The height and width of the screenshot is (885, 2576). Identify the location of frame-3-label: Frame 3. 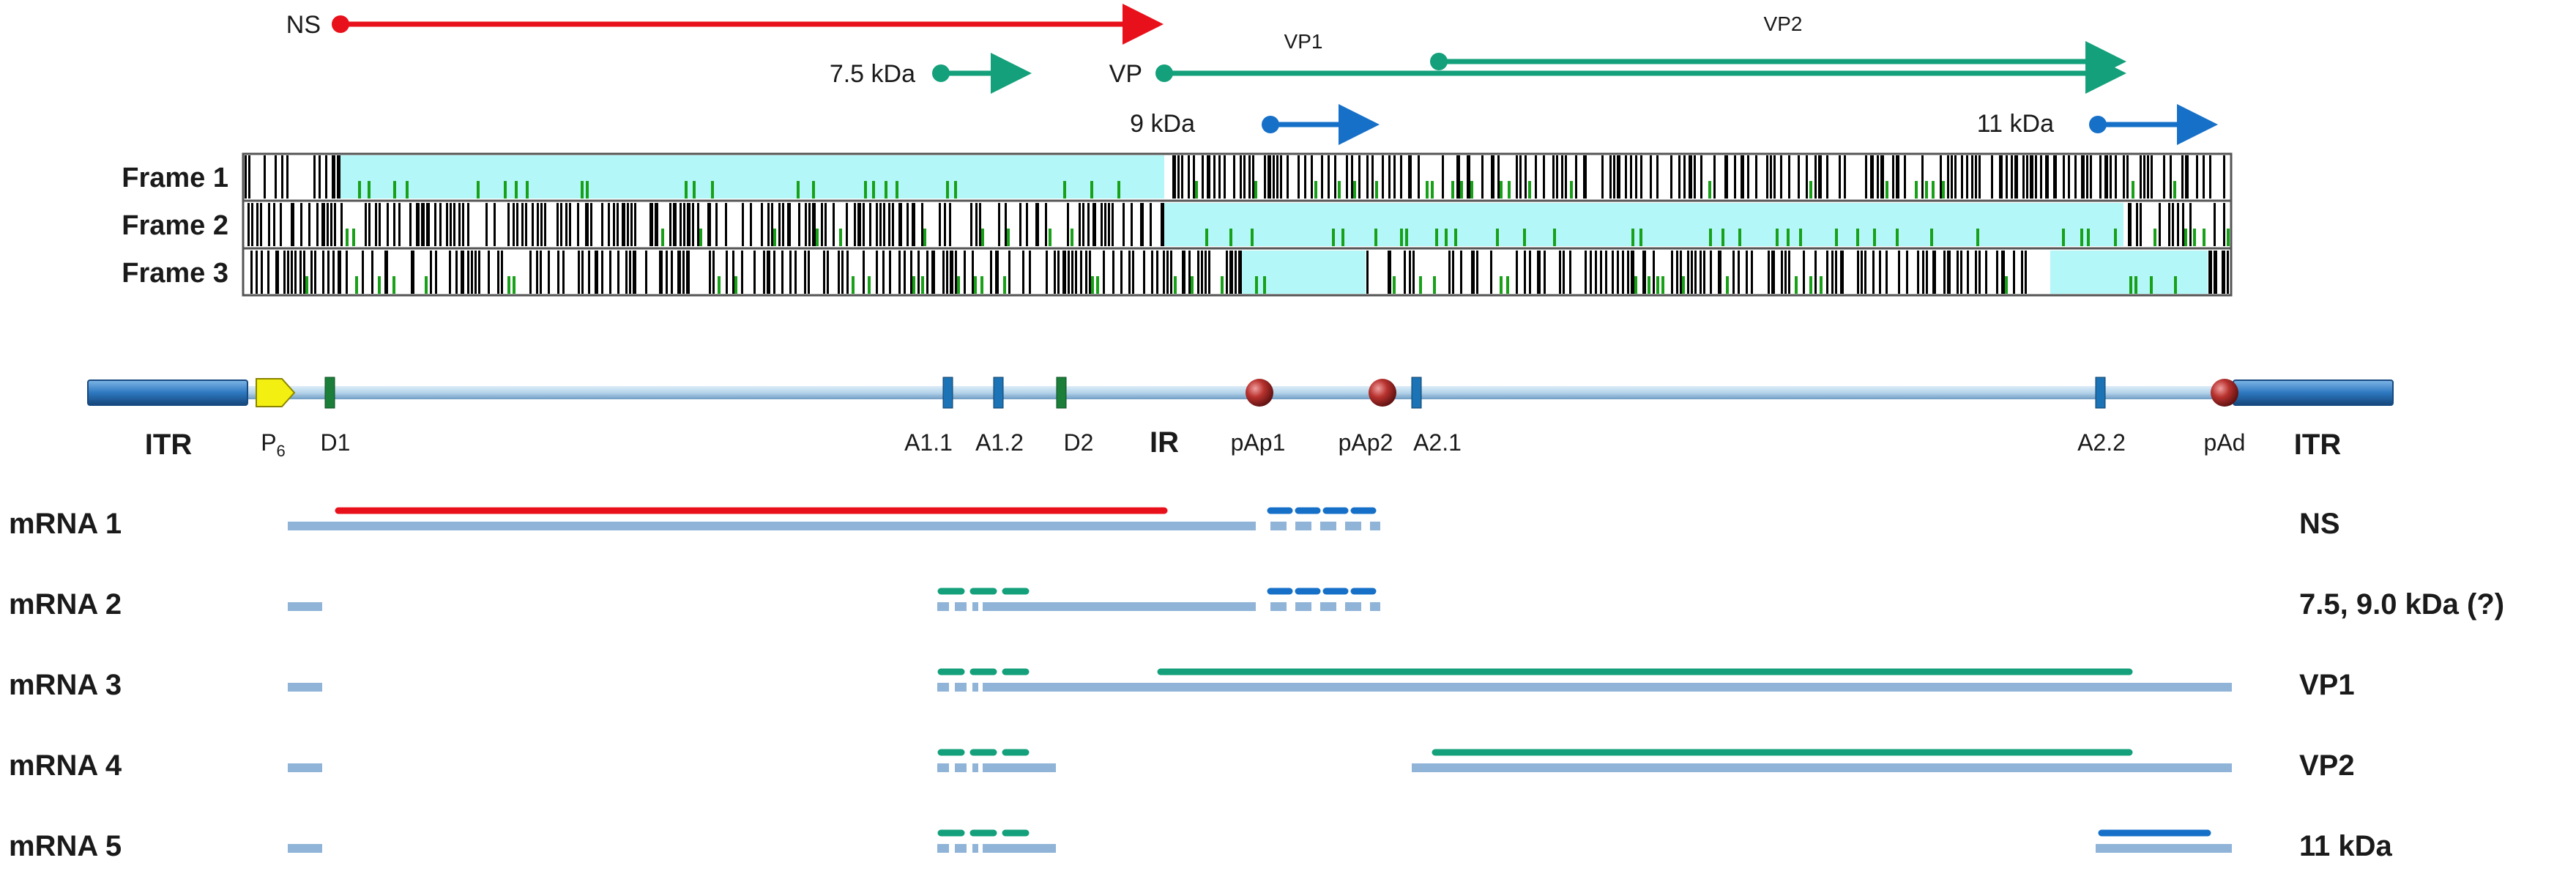
(175, 273).